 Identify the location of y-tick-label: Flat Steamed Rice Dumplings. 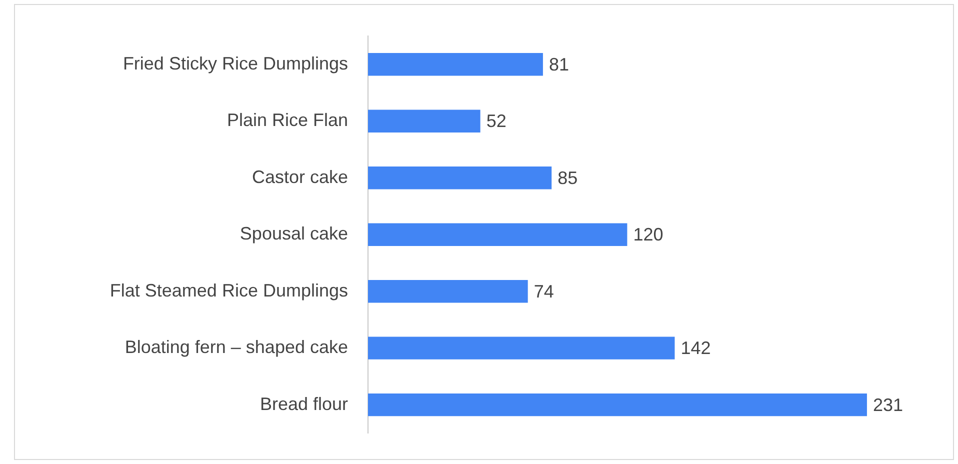
(229, 290).